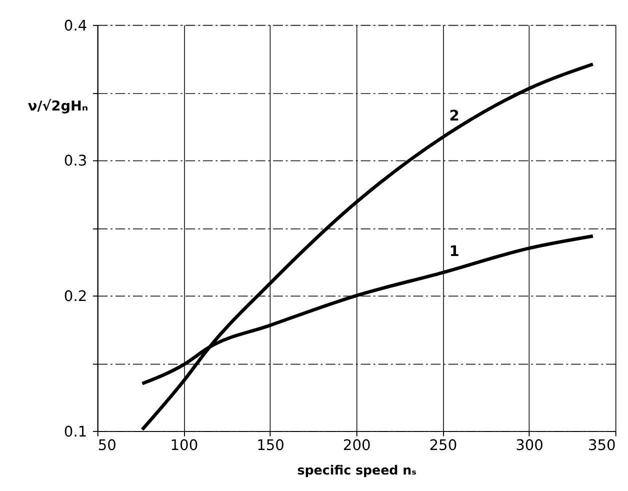 The image size is (628, 491). What do you see at coordinates (76, 161) in the screenshot?
I see `y-tick-label: 0.3` at bounding box center [76, 161].